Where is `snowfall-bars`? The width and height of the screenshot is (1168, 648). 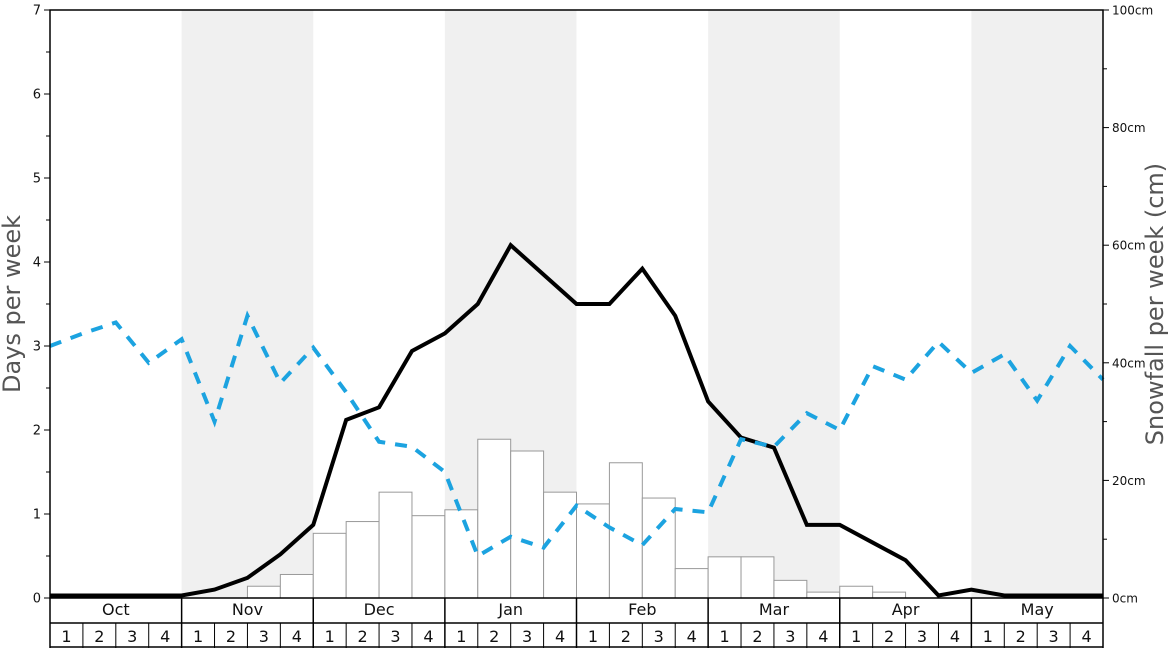
snowfall-bars is located at coordinates (576, 518).